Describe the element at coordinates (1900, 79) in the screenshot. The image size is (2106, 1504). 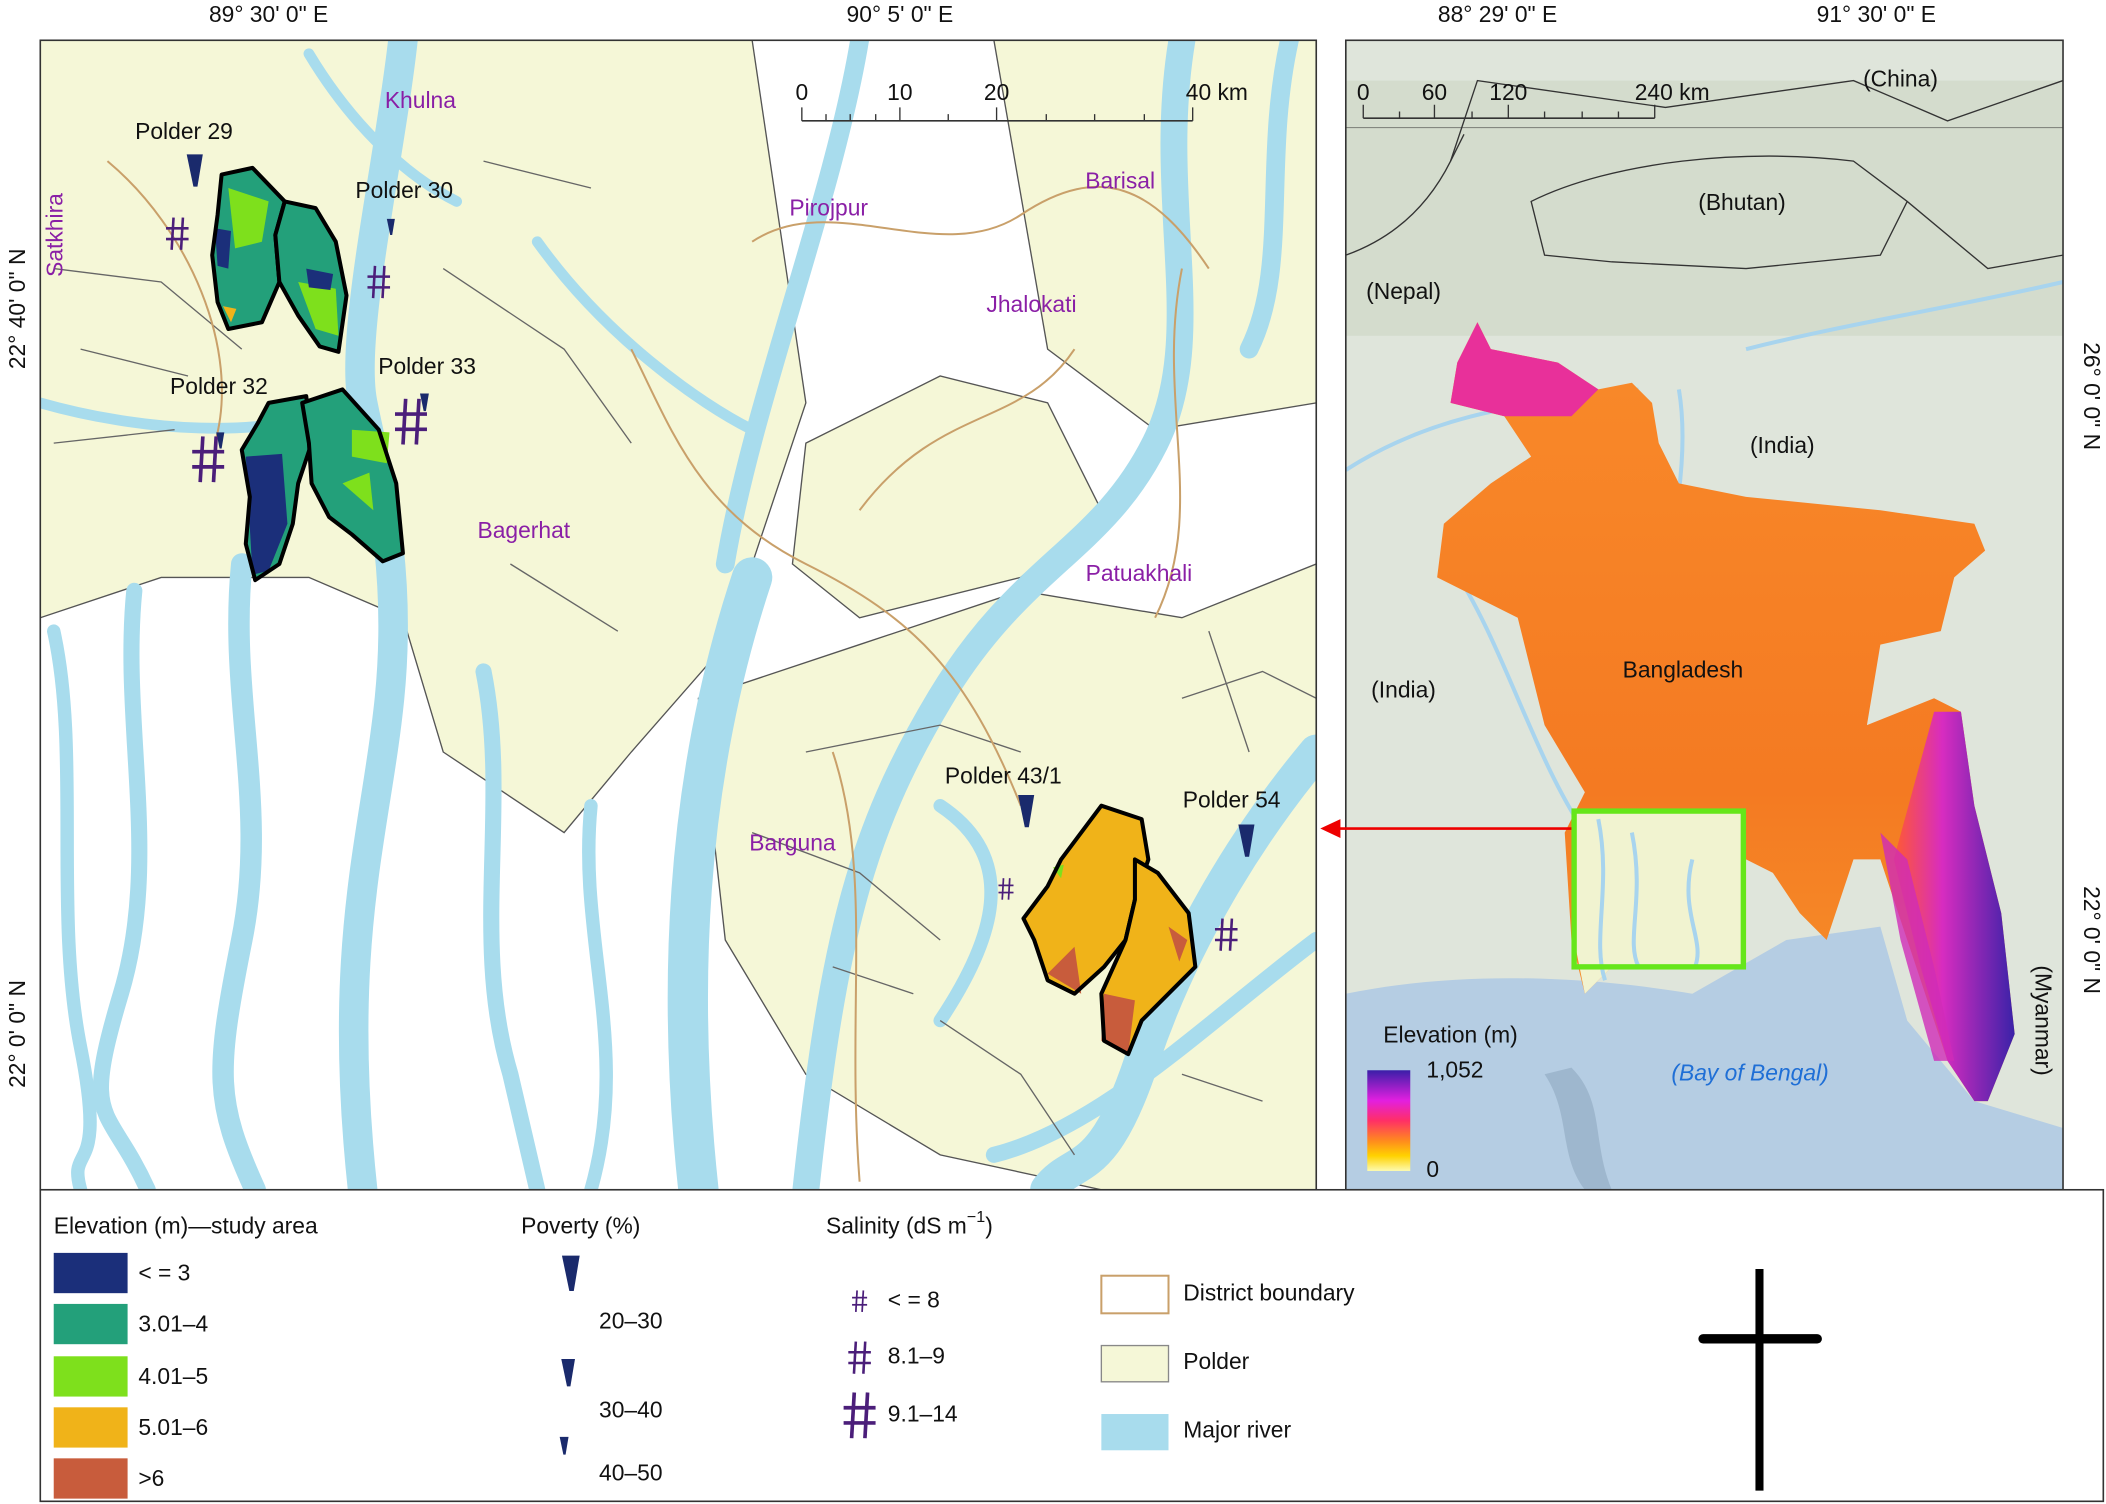
I see `place-name: (China)` at that location.